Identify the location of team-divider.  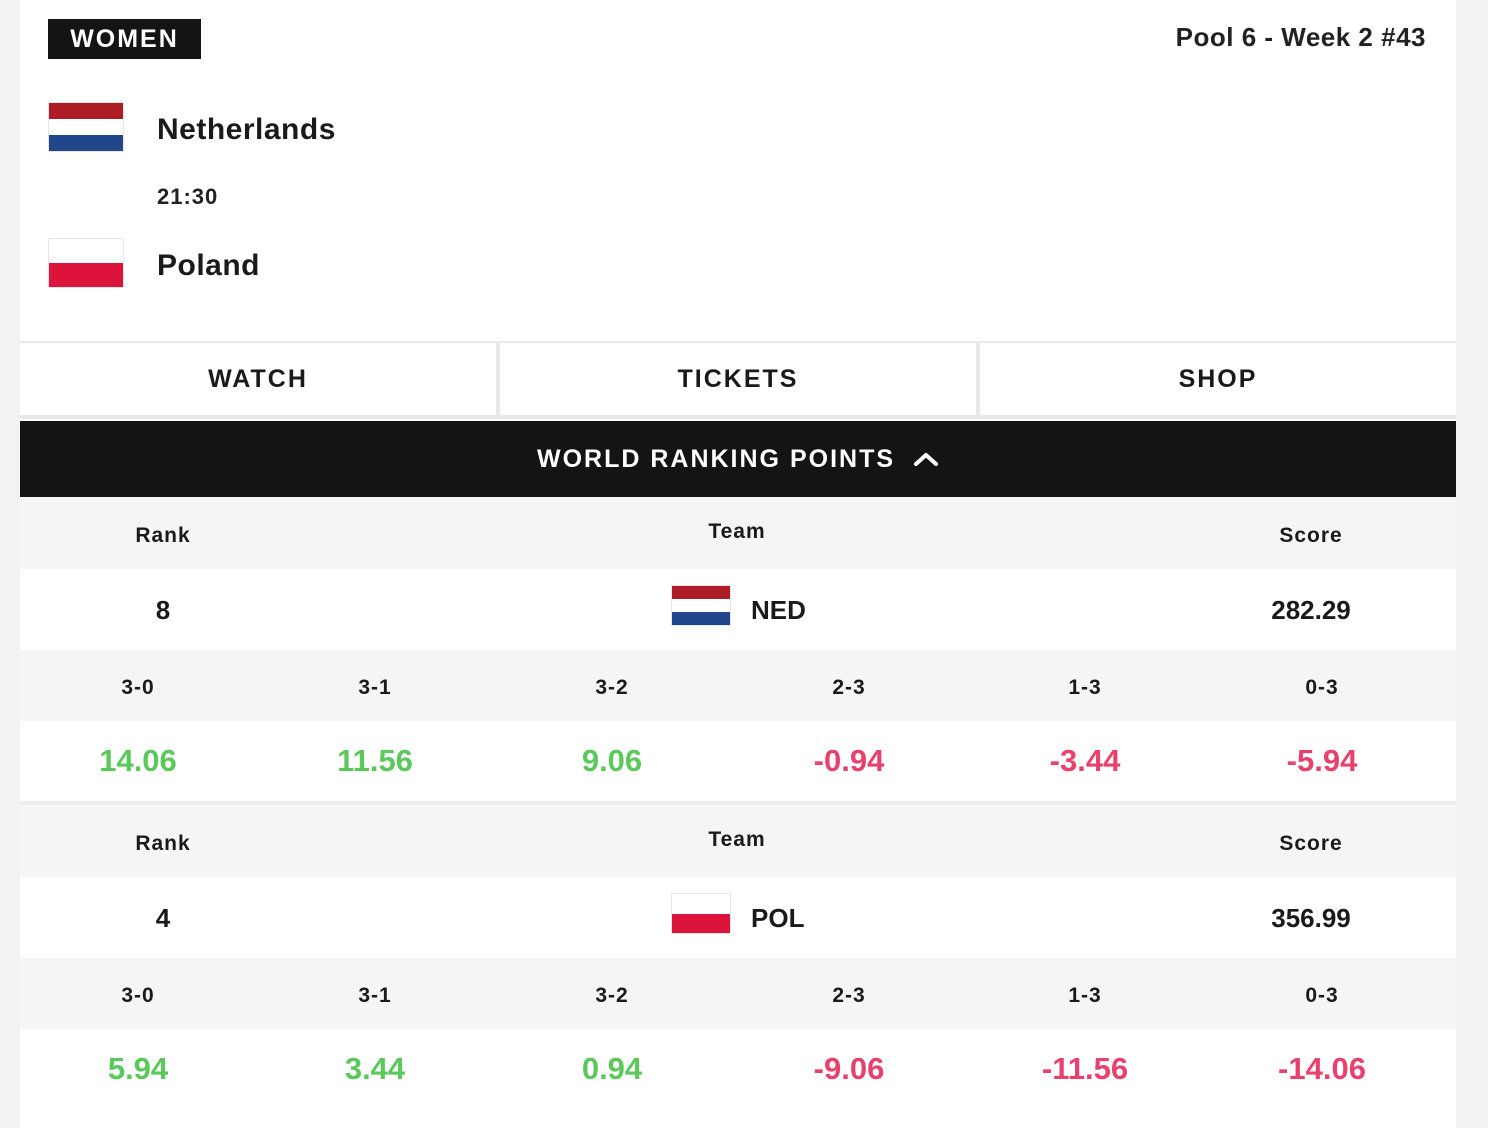
(738, 803).